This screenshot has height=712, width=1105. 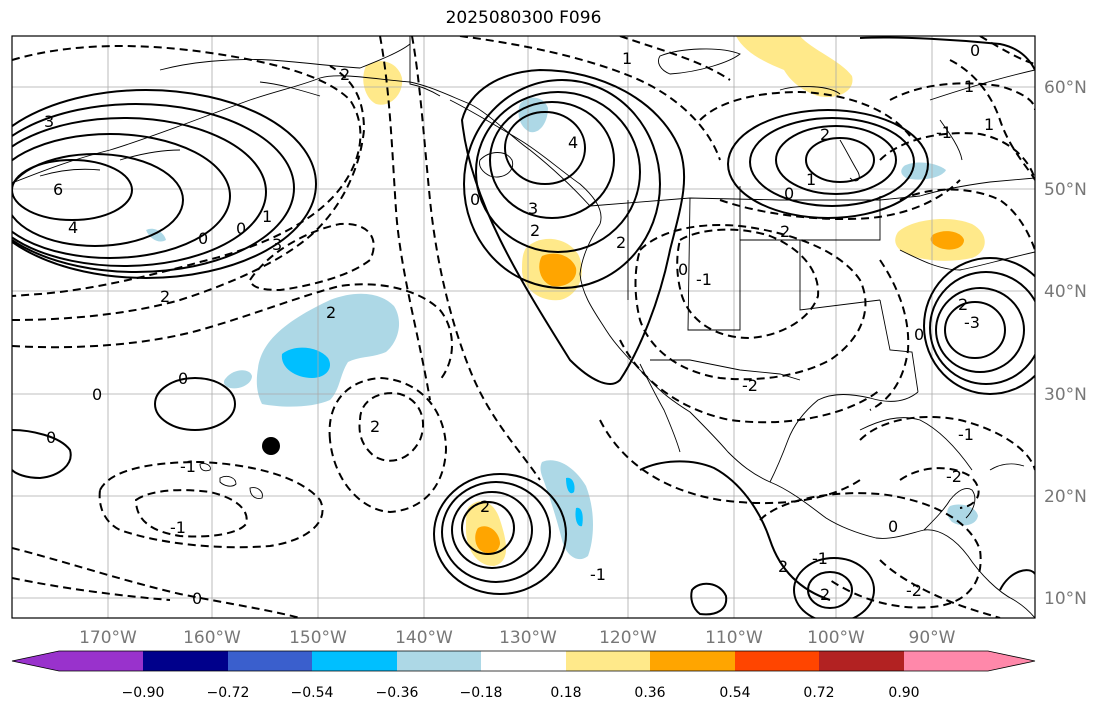 What do you see at coordinates (836, 638) in the screenshot?
I see `lon-tick-label: 100°W` at bounding box center [836, 638].